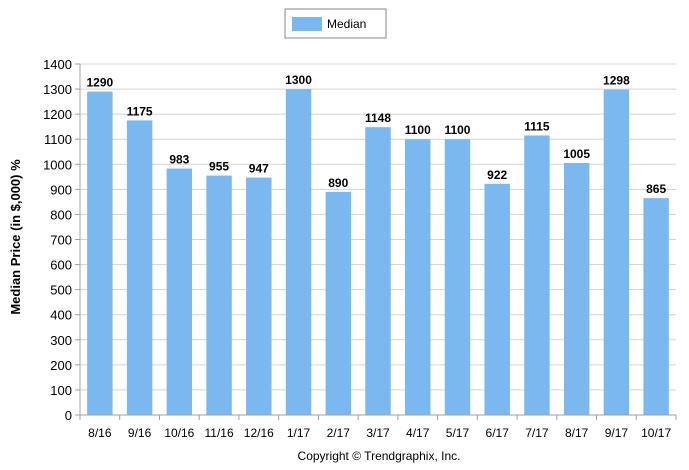  Describe the element at coordinates (218, 433) in the screenshot. I see `x-tick-label: 11/16` at that location.